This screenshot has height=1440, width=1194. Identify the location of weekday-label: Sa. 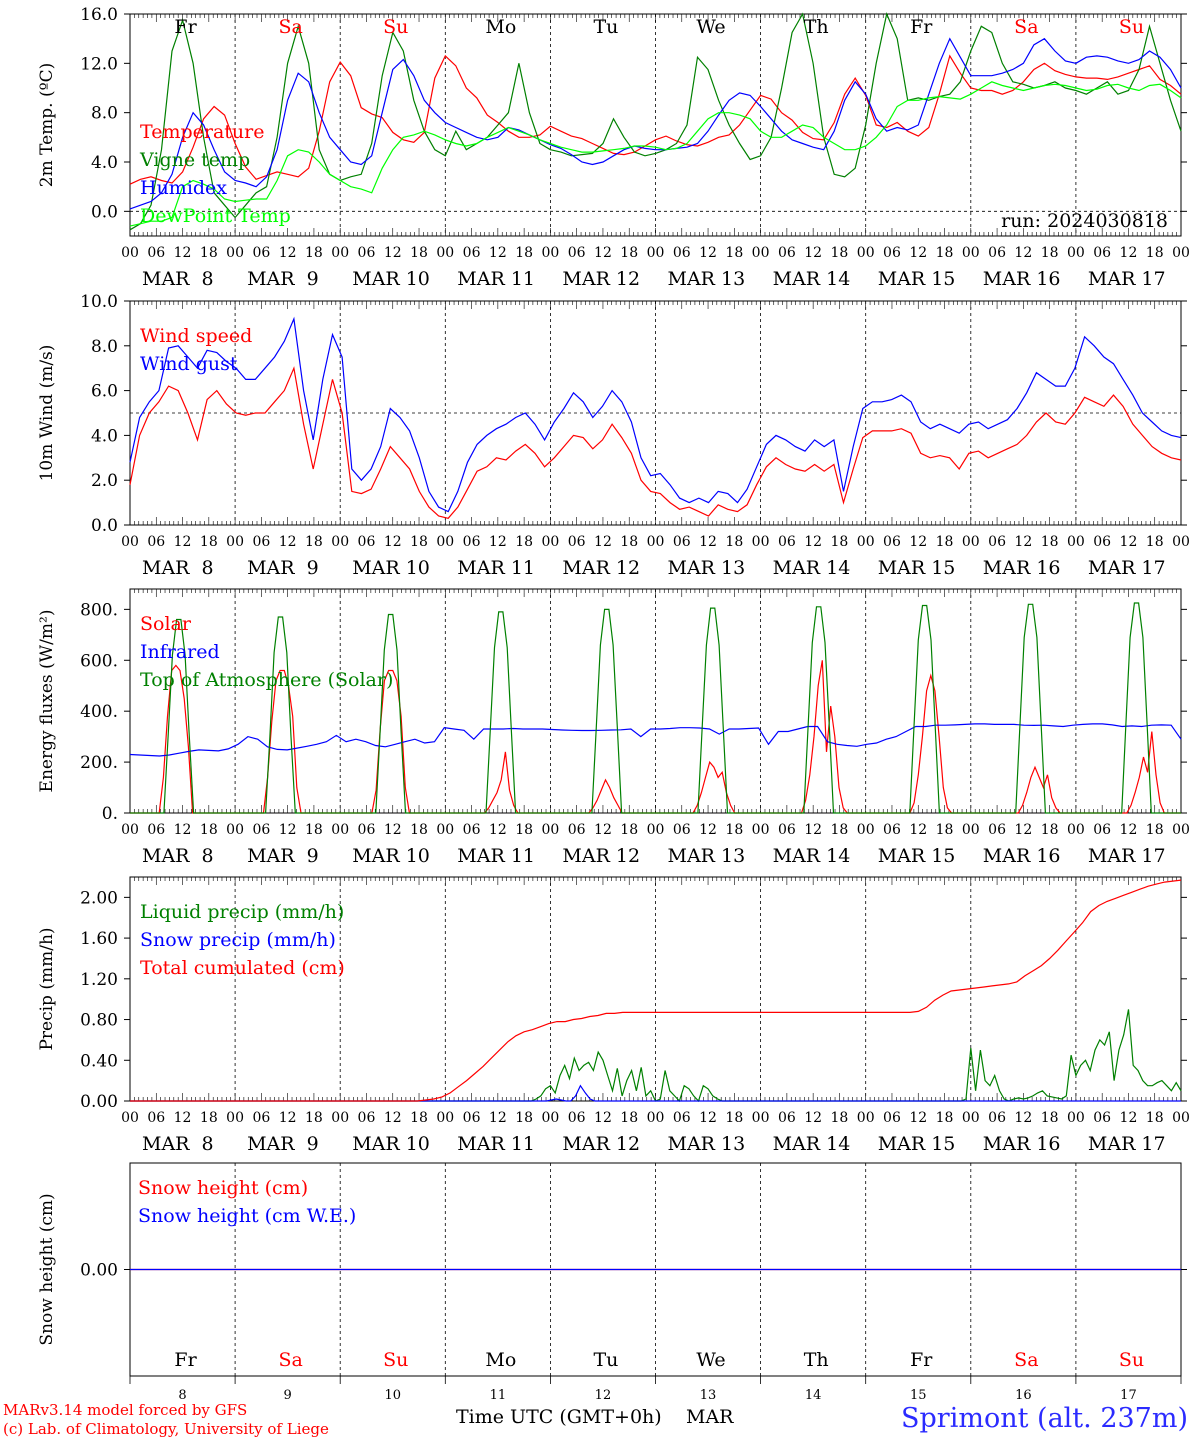
(1026, 27).